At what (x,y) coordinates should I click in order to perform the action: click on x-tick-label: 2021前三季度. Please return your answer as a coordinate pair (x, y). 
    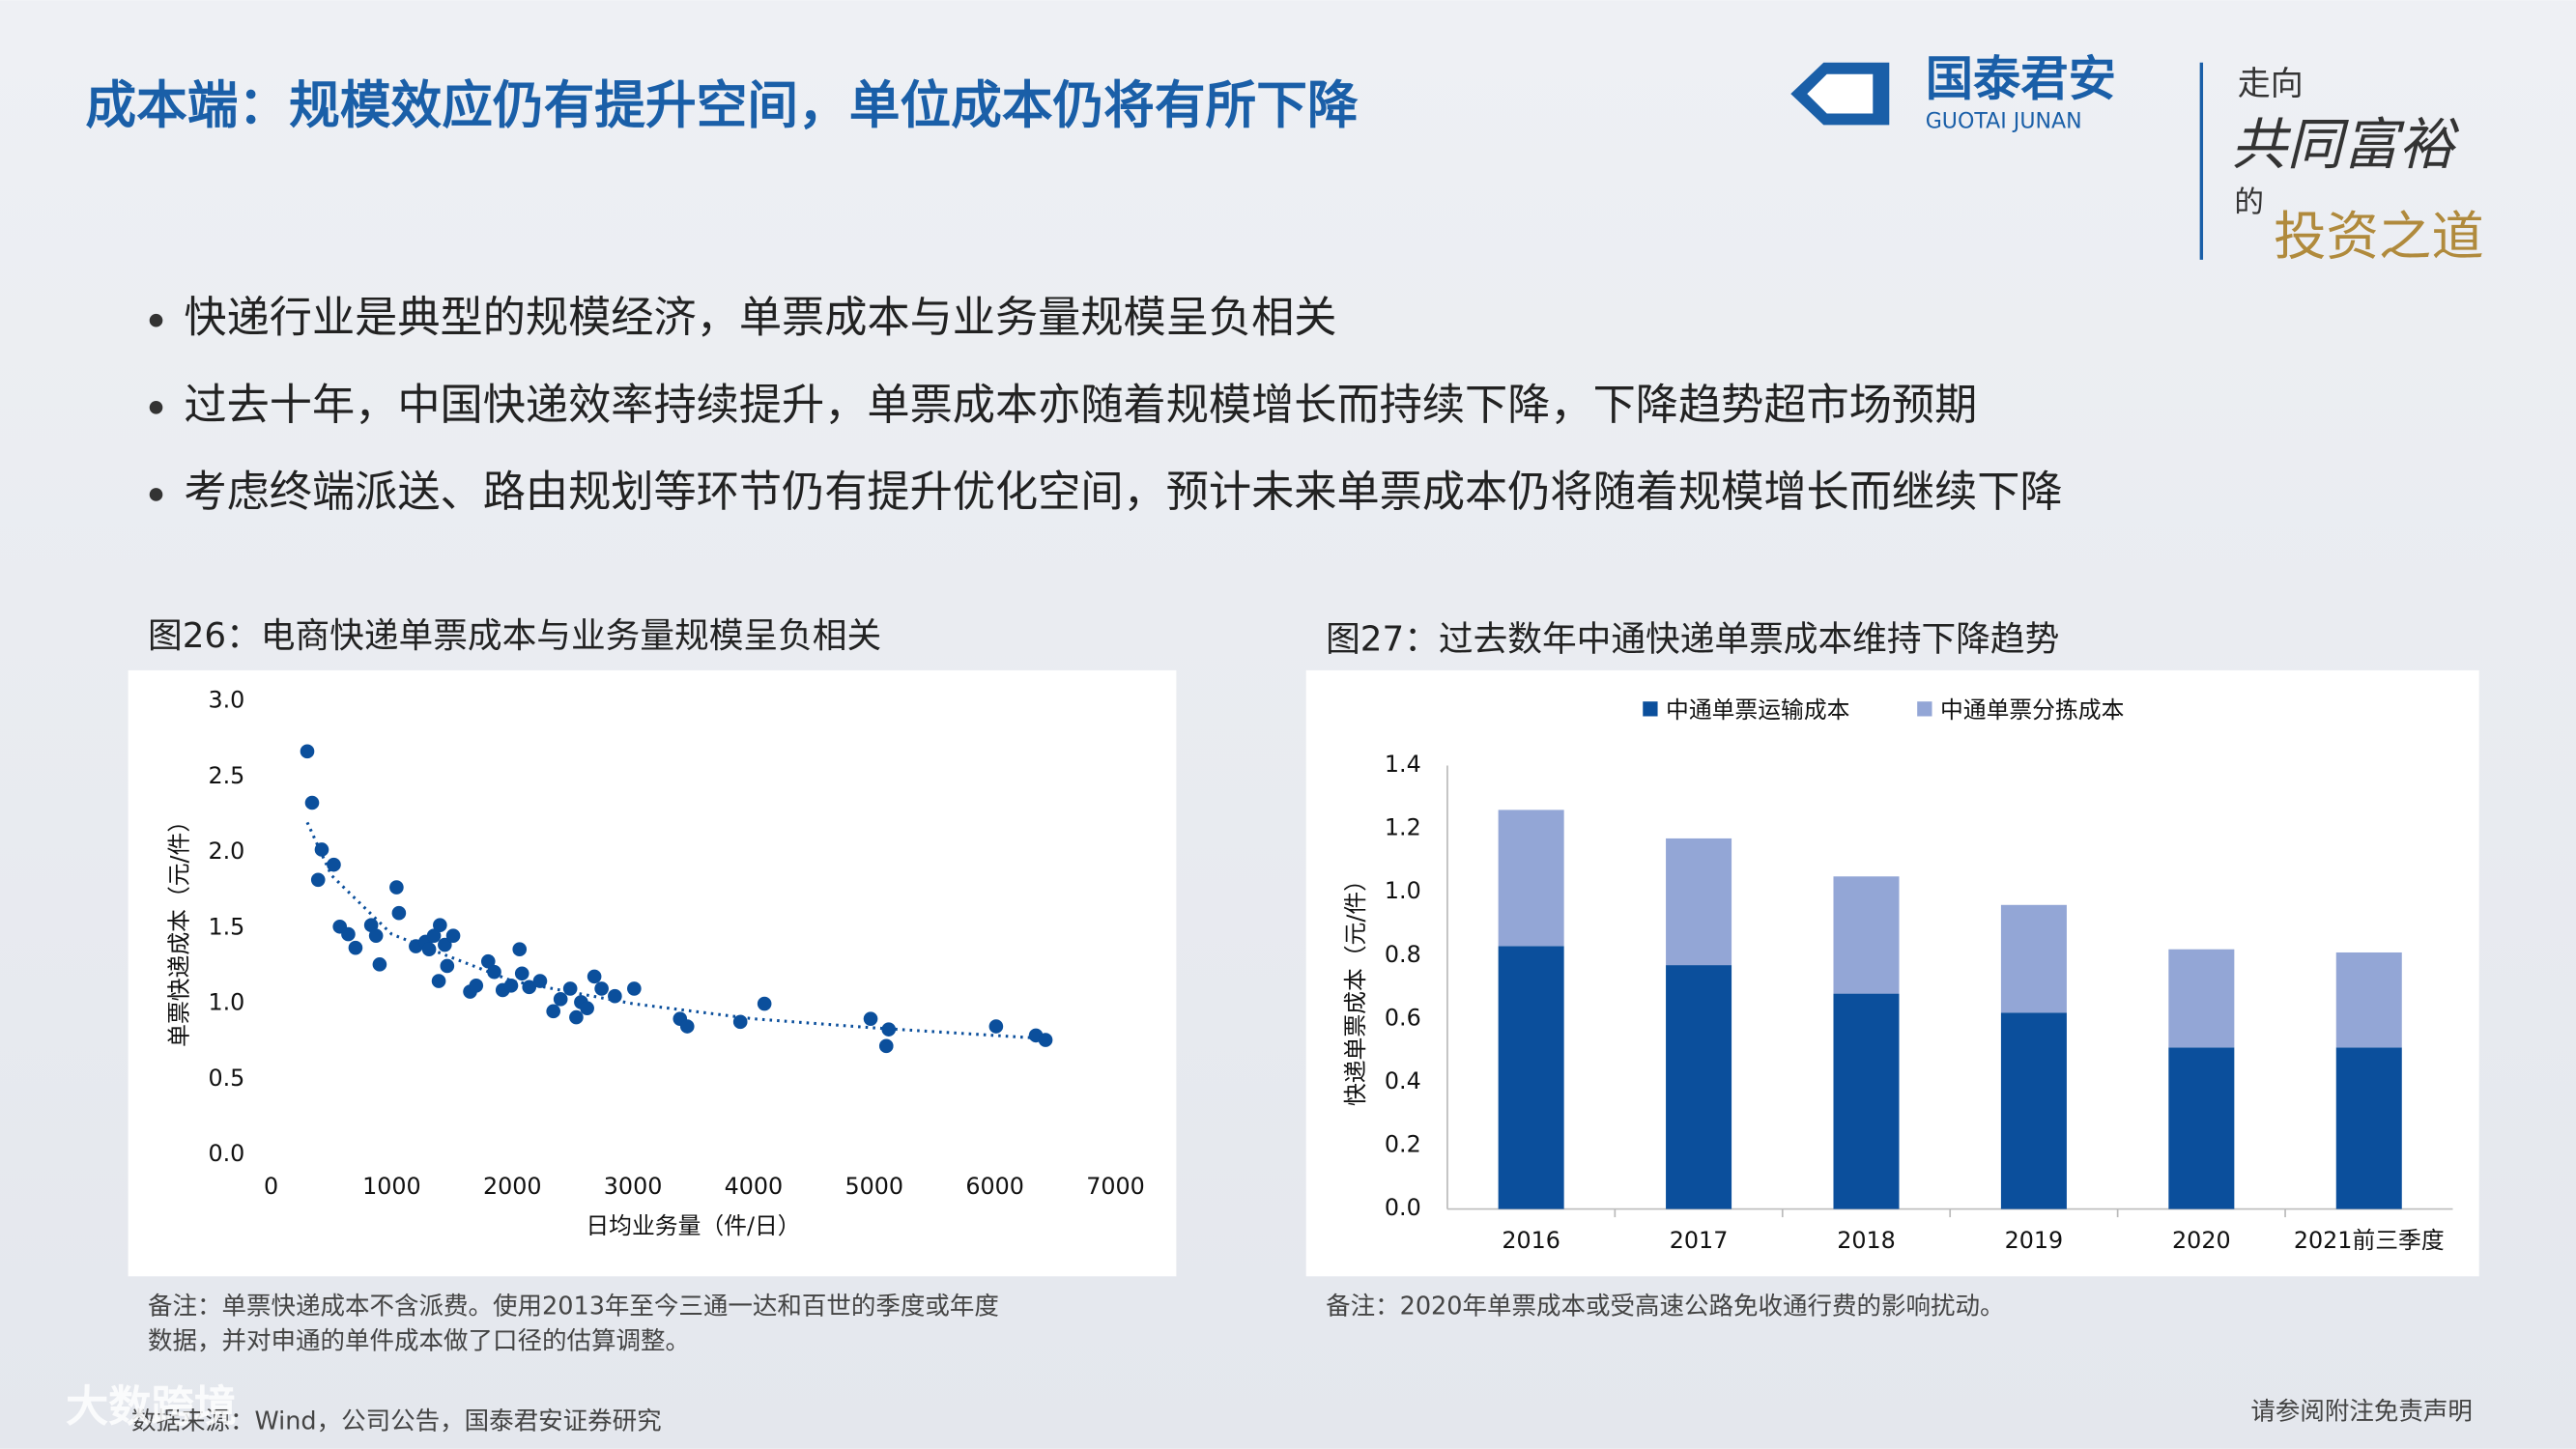
    Looking at the image, I should click on (2370, 1240).